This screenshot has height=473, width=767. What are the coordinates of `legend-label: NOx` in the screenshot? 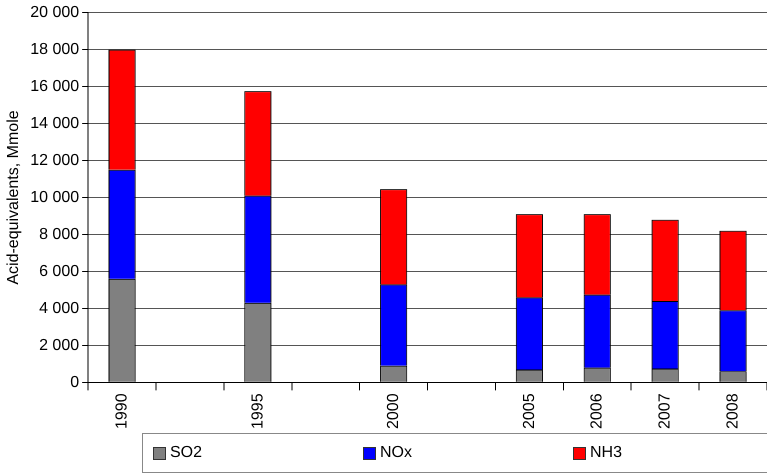 It's located at (396, 453).